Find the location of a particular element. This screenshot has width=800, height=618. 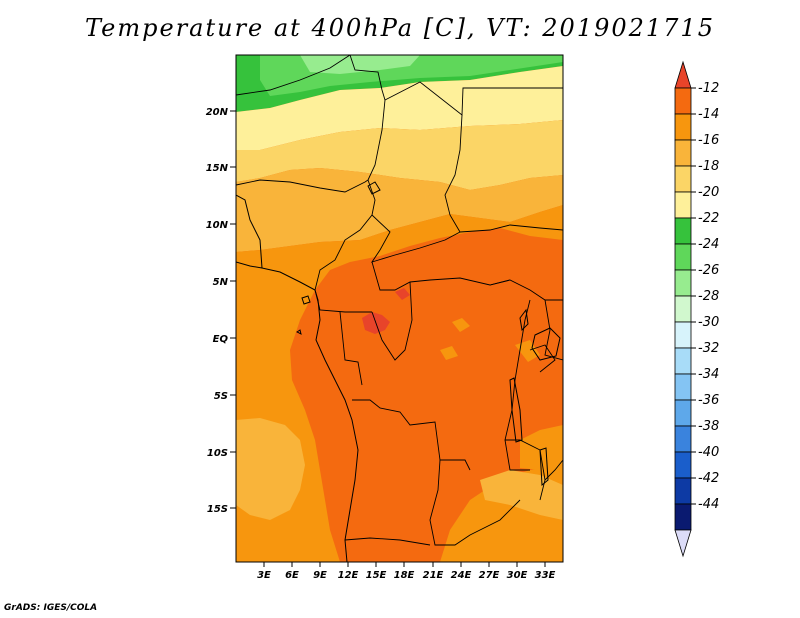

colorbar-label: -32 is located at coordinates (708, 348).